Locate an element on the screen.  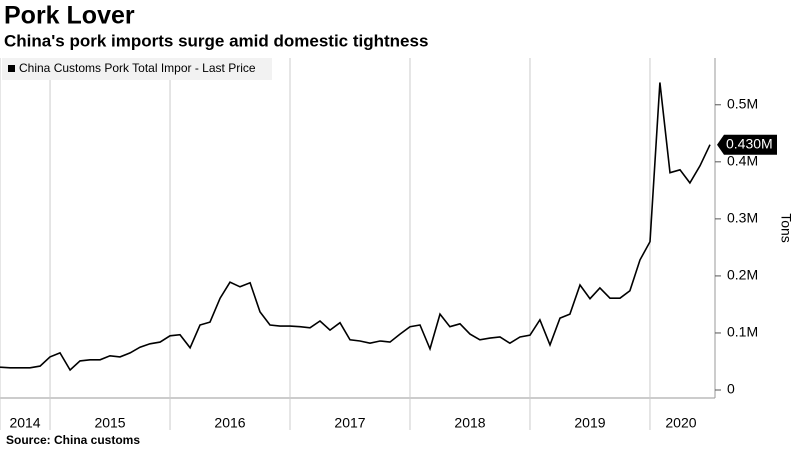
legend-swatch is located at coordinates (11, 68).